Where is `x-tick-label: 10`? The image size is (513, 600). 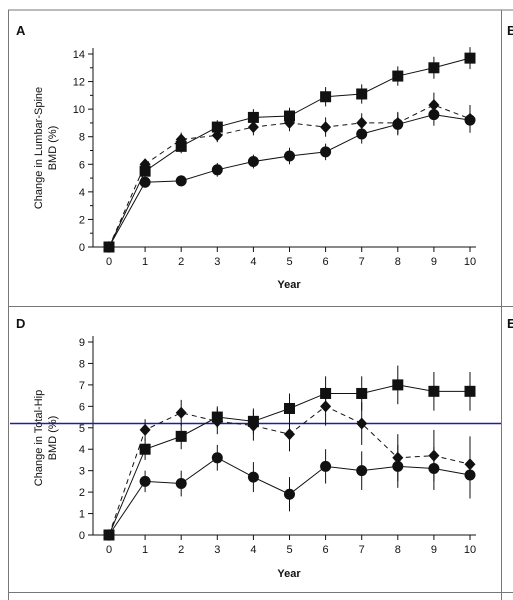
x-tick-label: 10 is located at coordinates (470, 262).